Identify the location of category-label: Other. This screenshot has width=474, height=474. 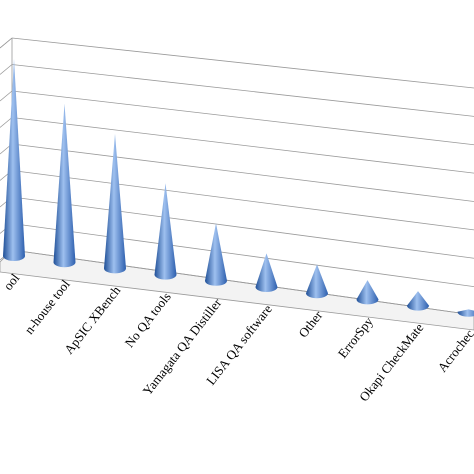
(310, 323).